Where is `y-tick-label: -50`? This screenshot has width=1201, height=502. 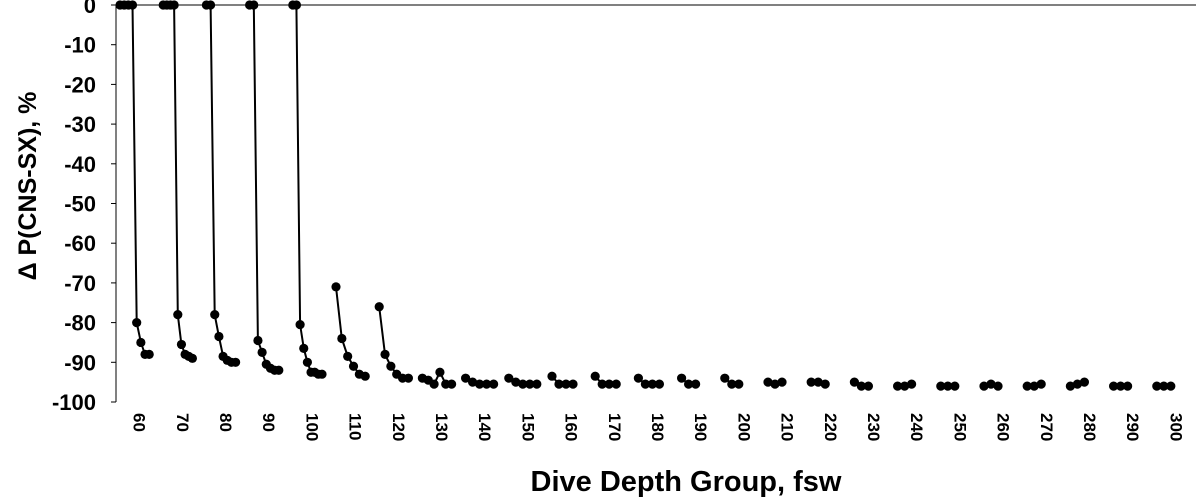 y-tick-label: -50 is located at coordinates (80, 204).